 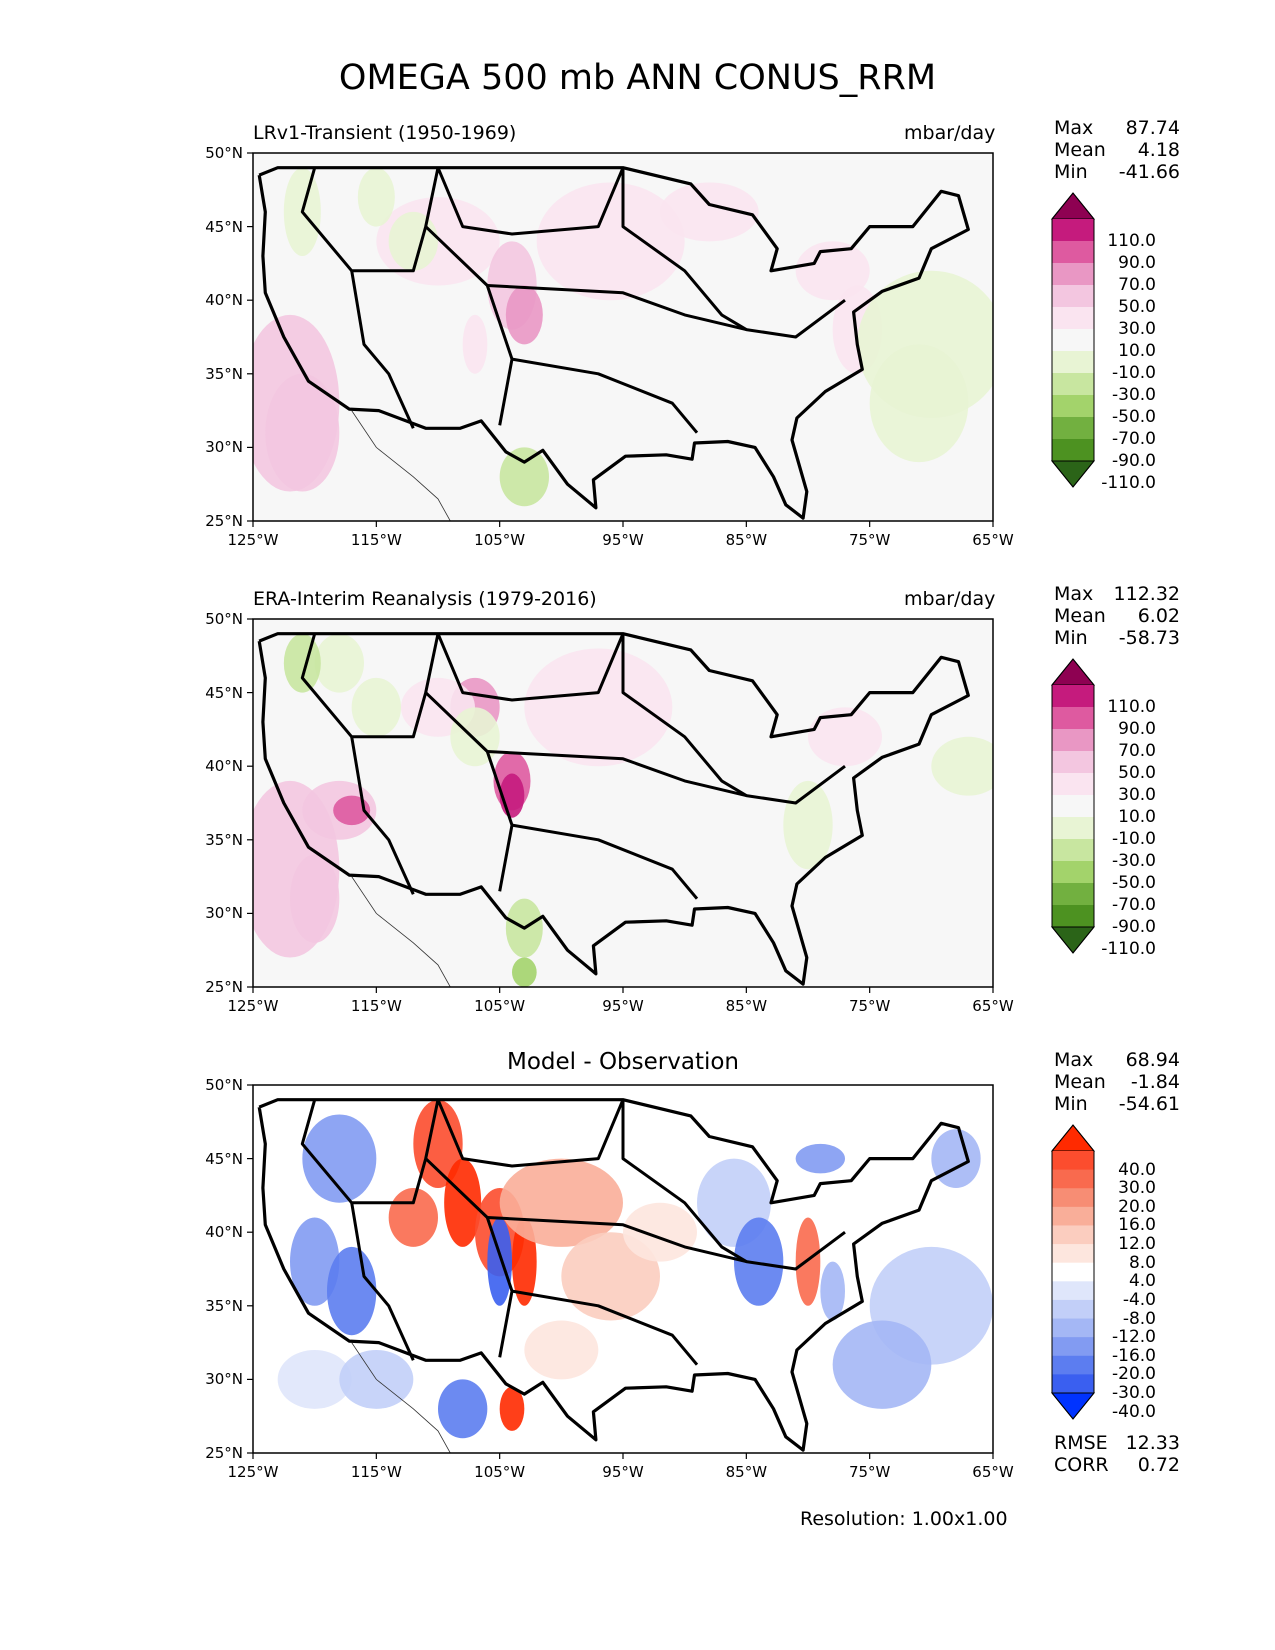 What do you see at coordinates (1137, 751) in the screenshot?
I see `colorbar-tick-label: 70.0` at bounding box center [1137, 751].